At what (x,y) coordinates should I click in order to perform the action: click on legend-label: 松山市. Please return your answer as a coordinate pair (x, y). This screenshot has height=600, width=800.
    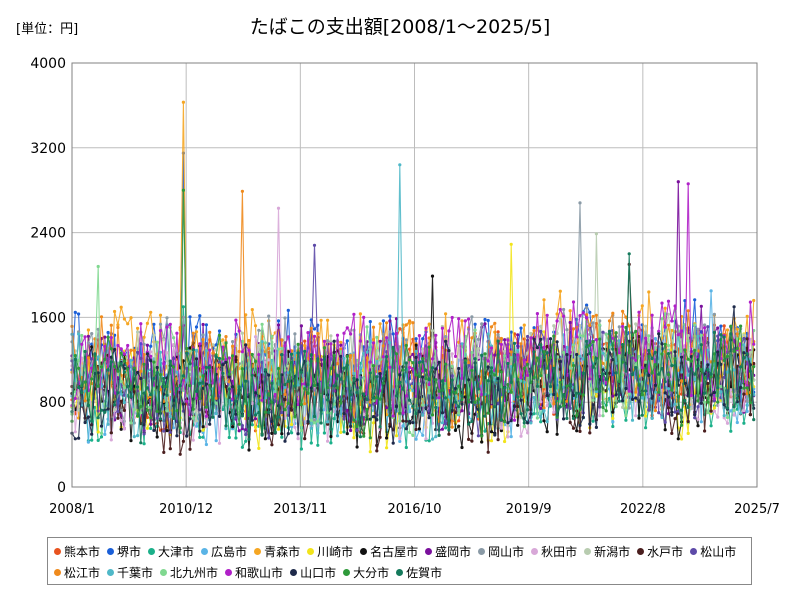
    Looking at the image, I should click on (718, 552).